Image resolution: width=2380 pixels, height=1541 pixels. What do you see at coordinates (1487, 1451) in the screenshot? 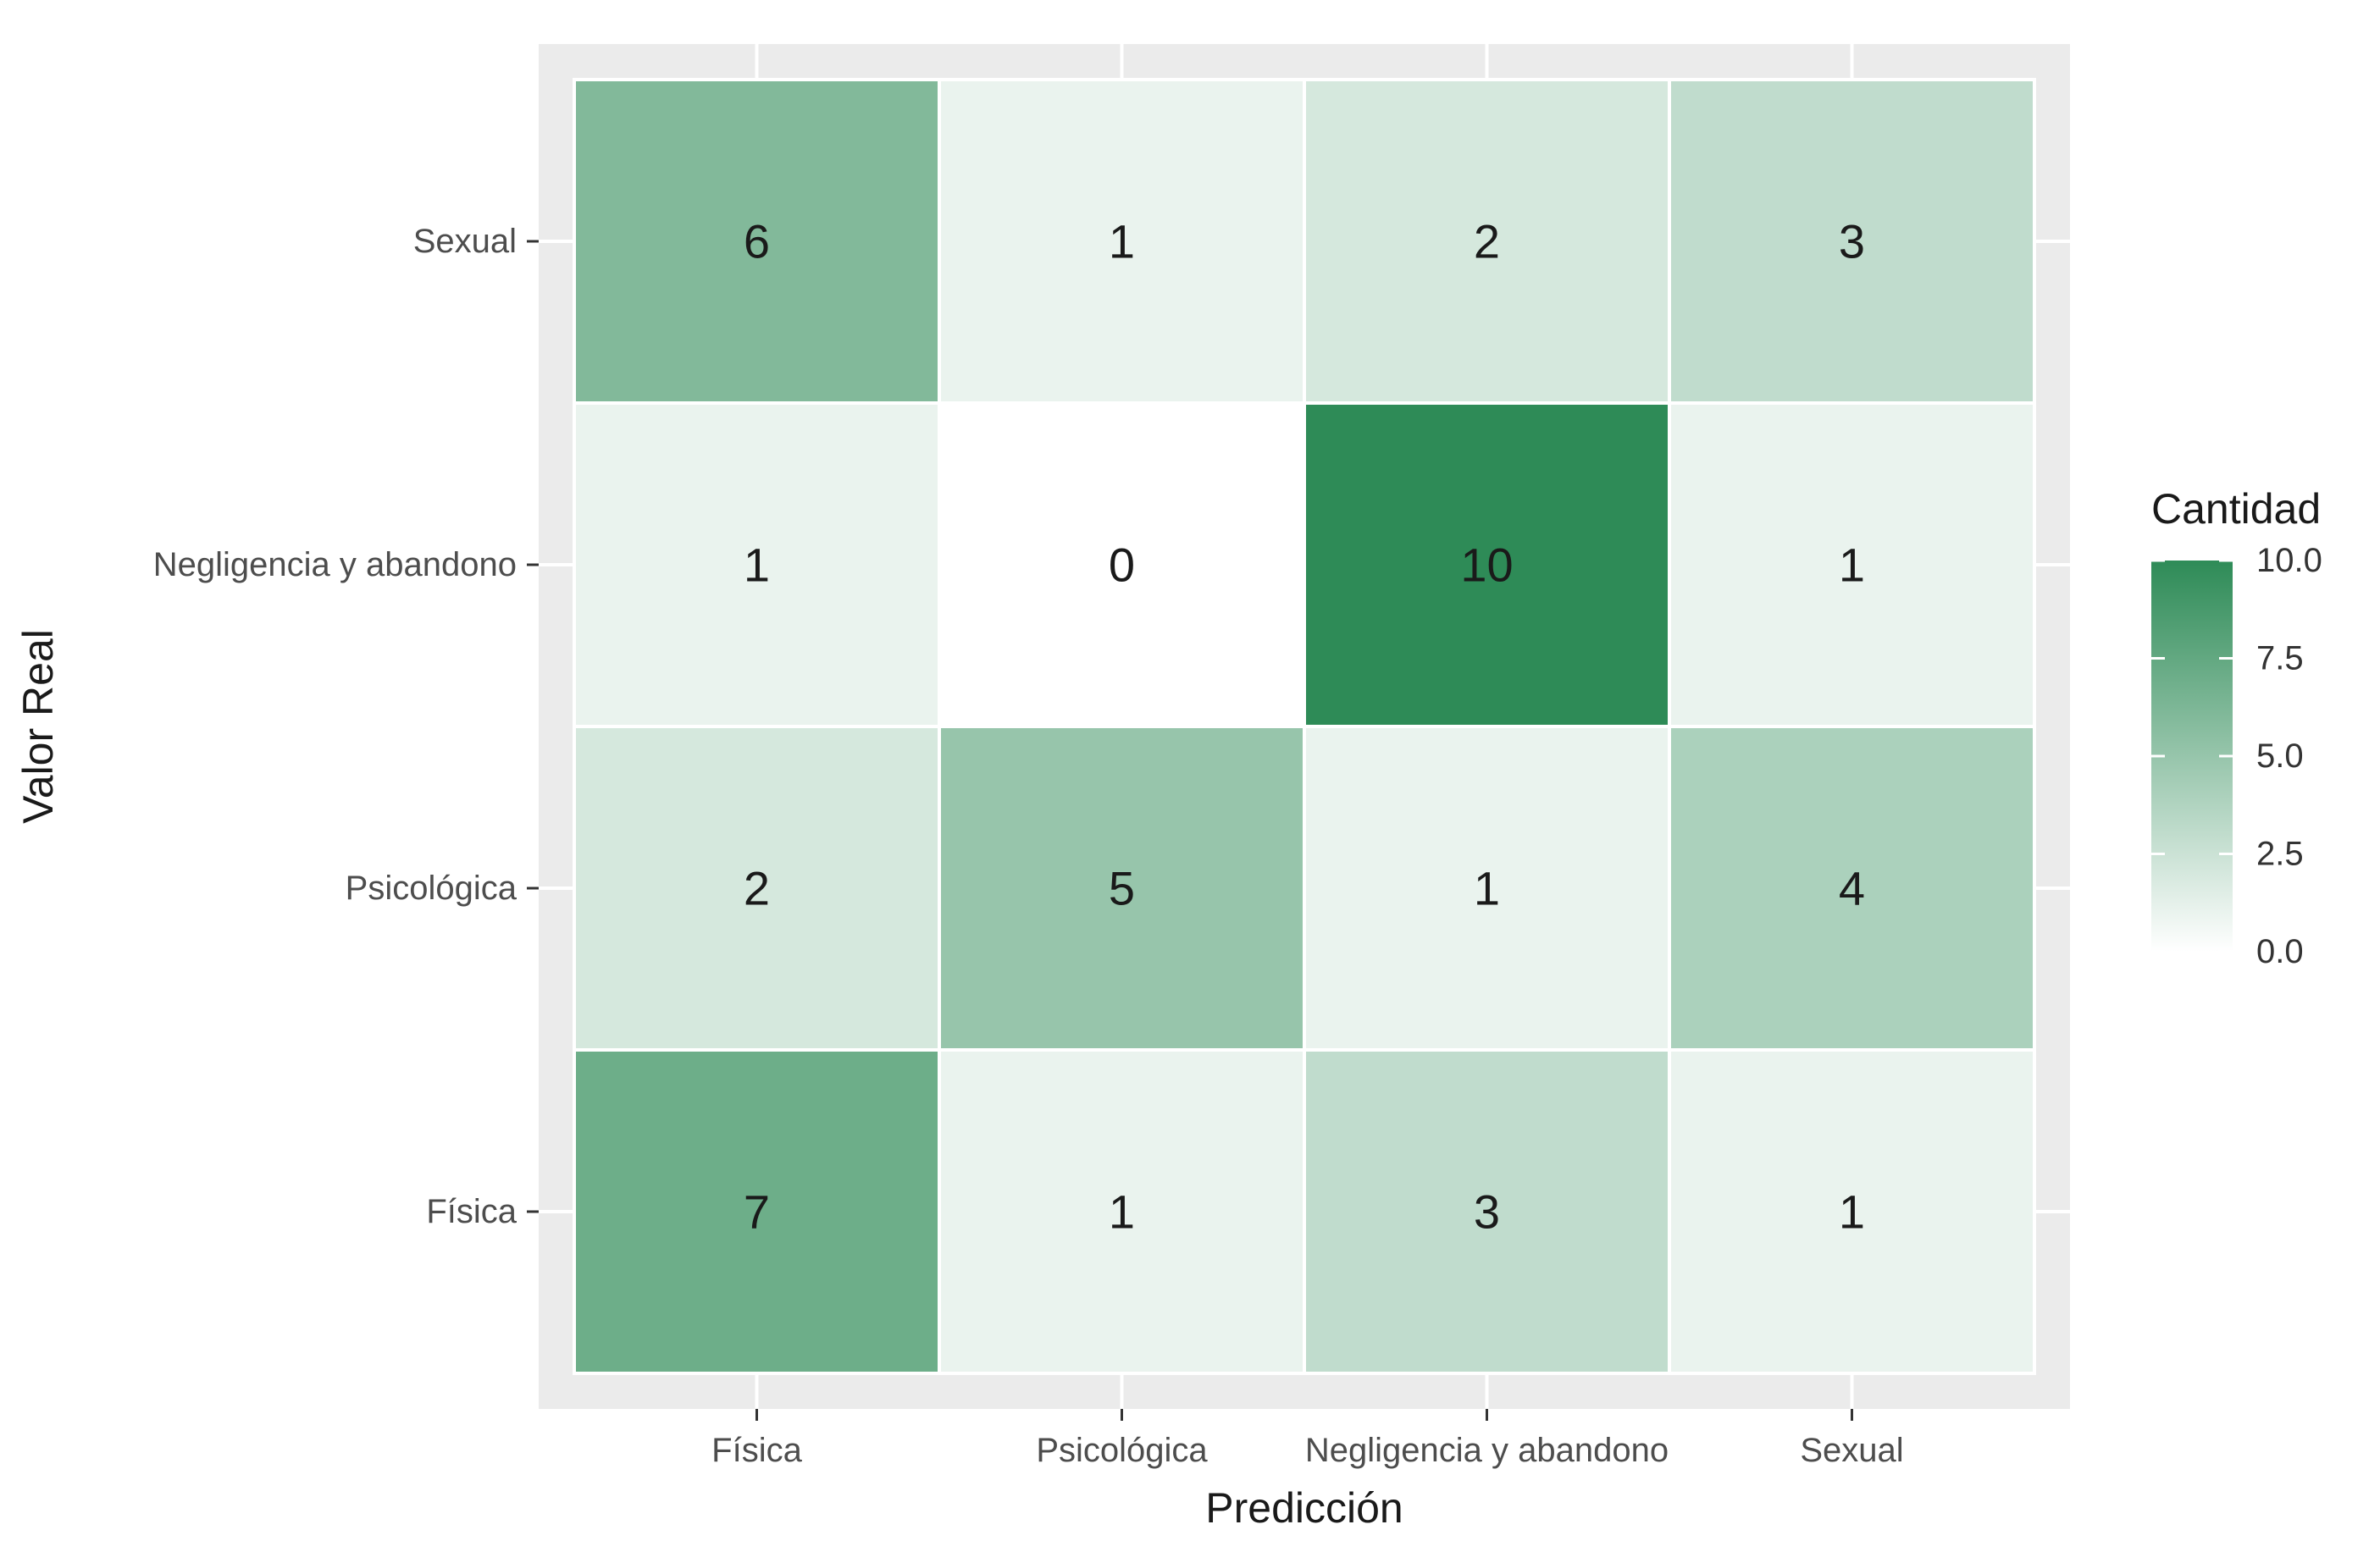
I see `x-axis-tick-label: Negligencia y abandono` at bounding box center [1487, 1451].